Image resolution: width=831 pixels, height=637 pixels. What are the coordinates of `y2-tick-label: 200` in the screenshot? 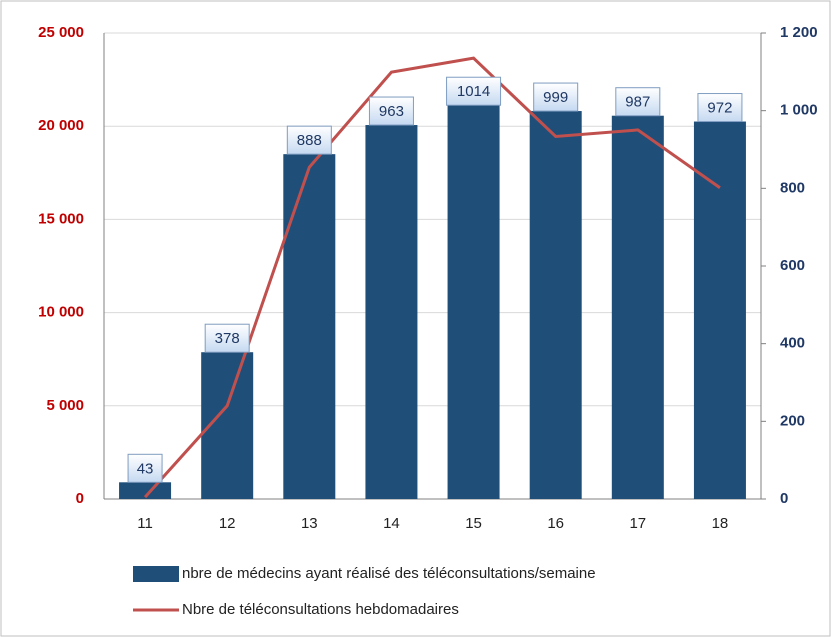 It's located at (792, 420).